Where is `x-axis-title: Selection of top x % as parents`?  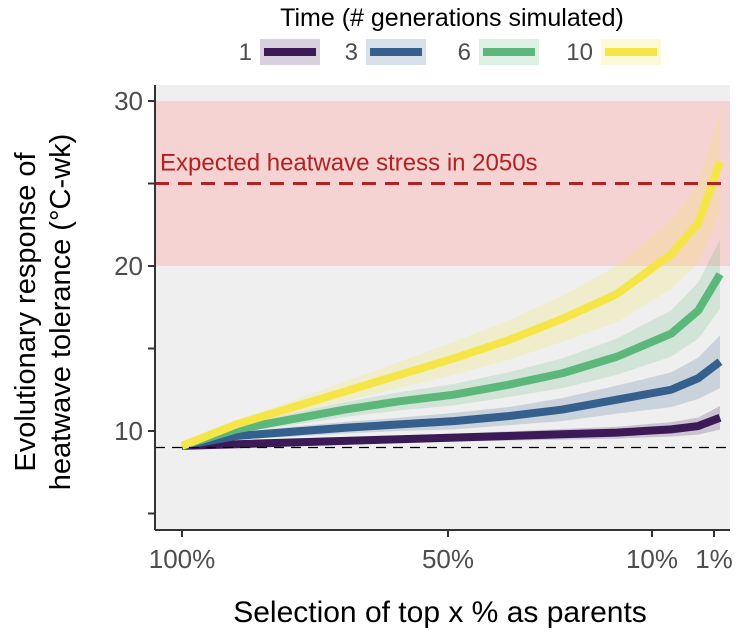 x-axis-title: Selection of top x % as parents is located at coordinates (440, 612).